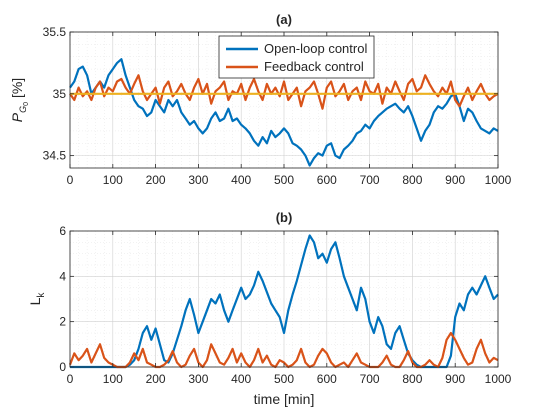 This screenshot has height=412, width=549. Describe the element at coordinates (314, 66) in the screenshot. I see `legend-label-feedback: Feedback control` at that location.